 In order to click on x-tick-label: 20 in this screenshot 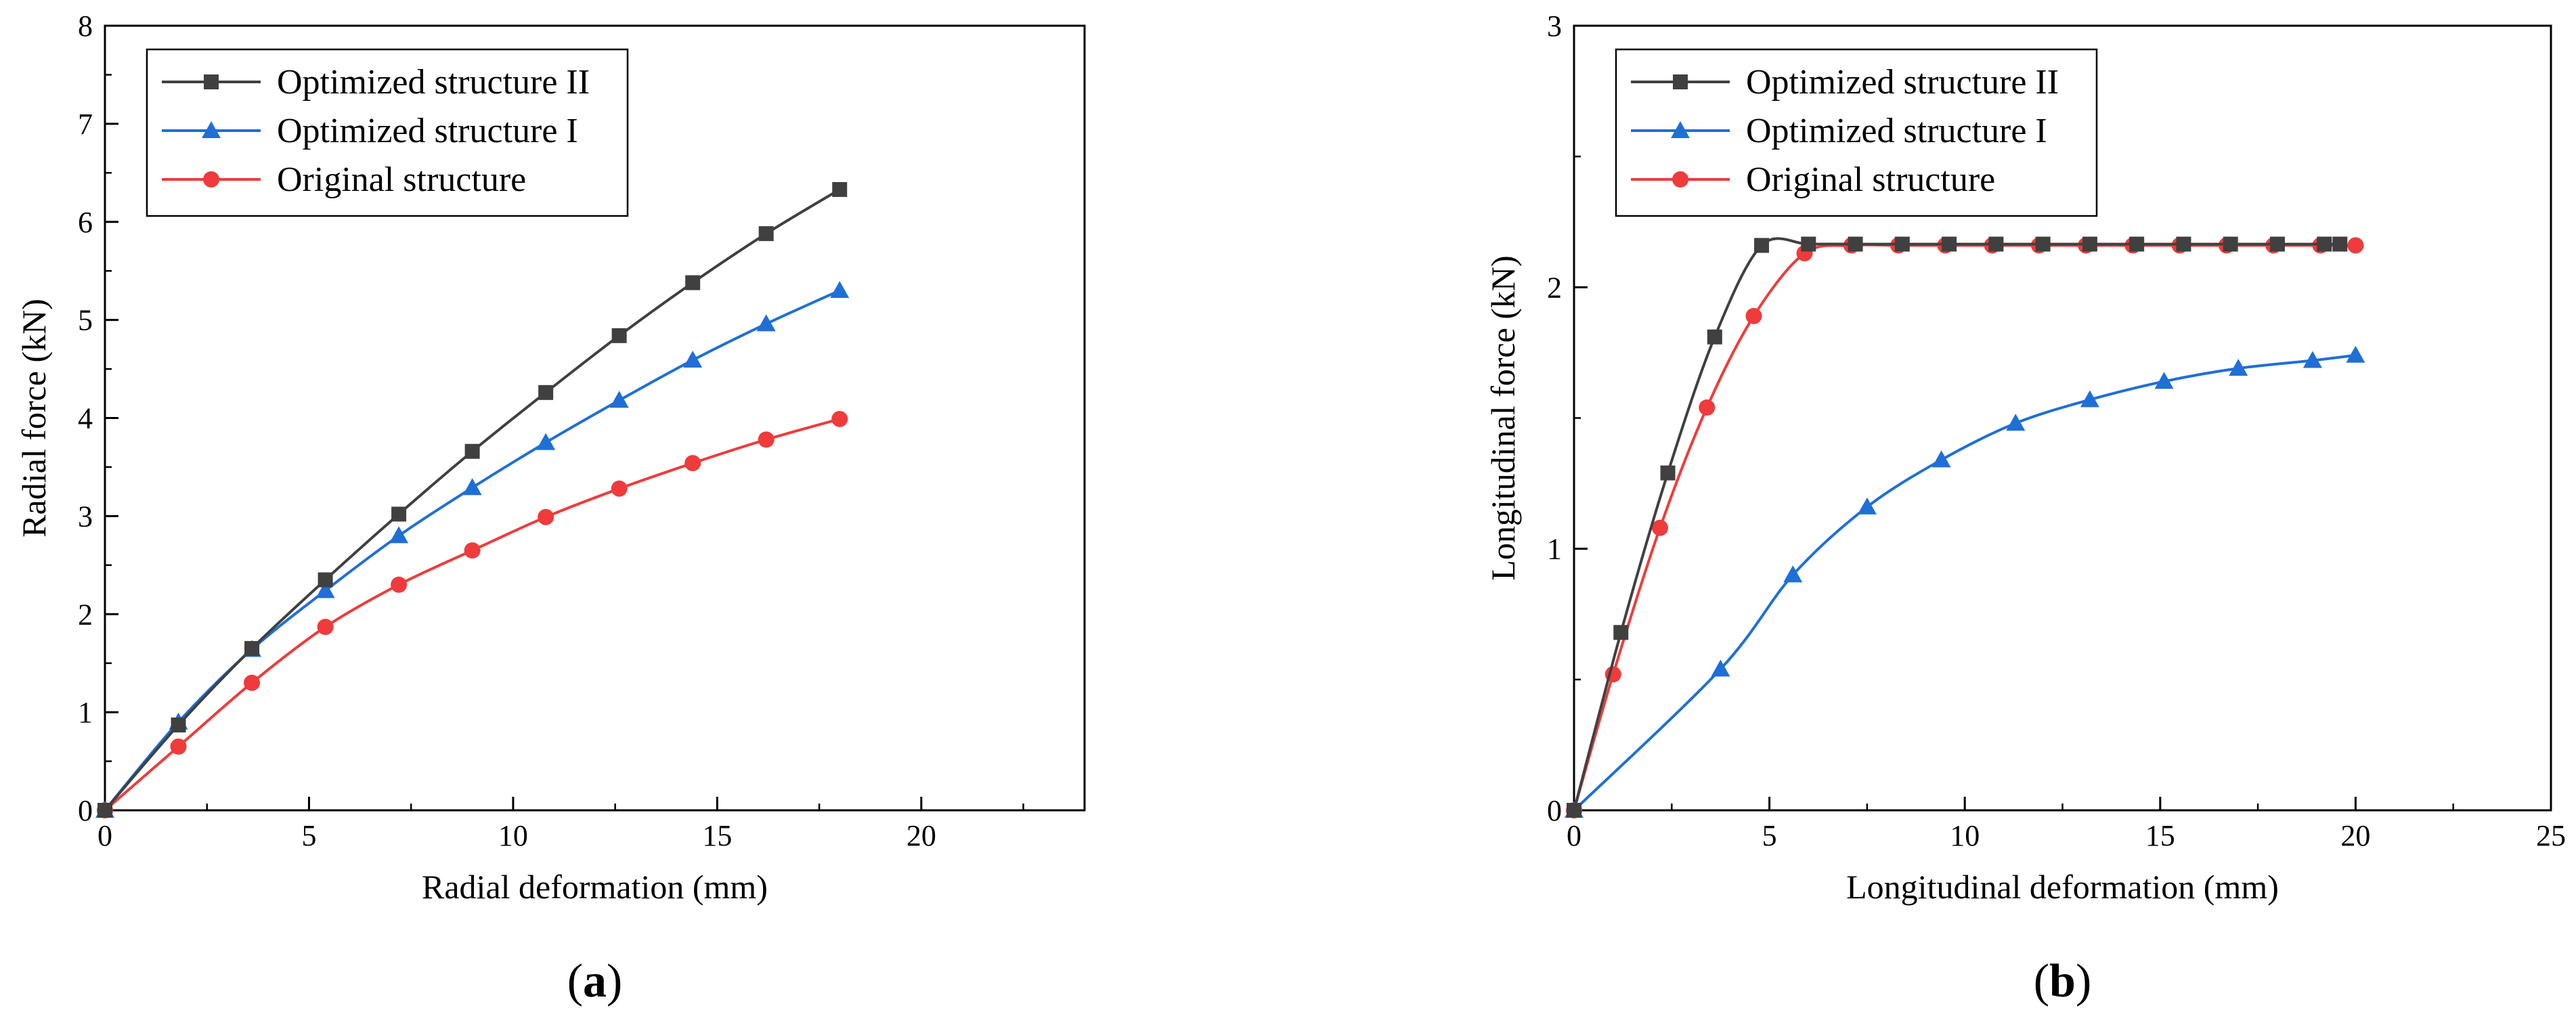, I will do `click(2355, 835)`.